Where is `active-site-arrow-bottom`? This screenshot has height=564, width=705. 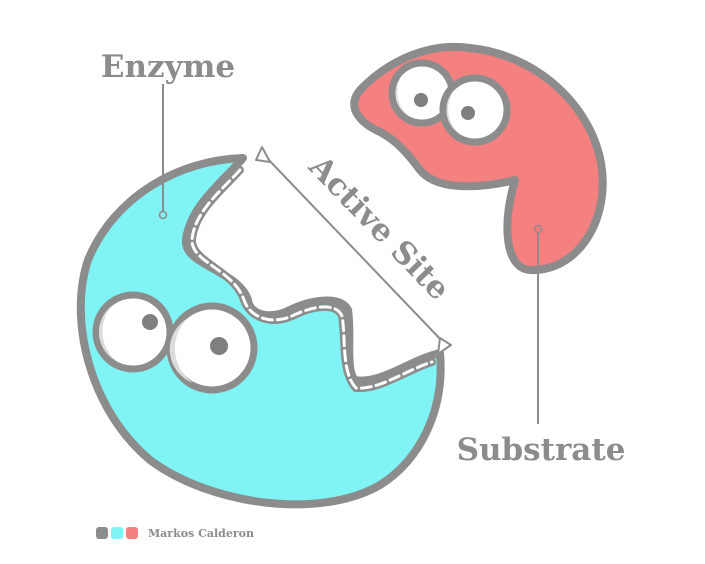
active-site-arrow-bottom is located at coordinates (444, 346).